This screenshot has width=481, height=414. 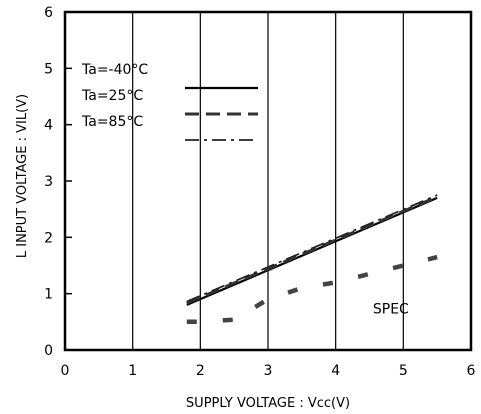 I want to click on annotation-label: SPEC, so click(x=391, y=309).